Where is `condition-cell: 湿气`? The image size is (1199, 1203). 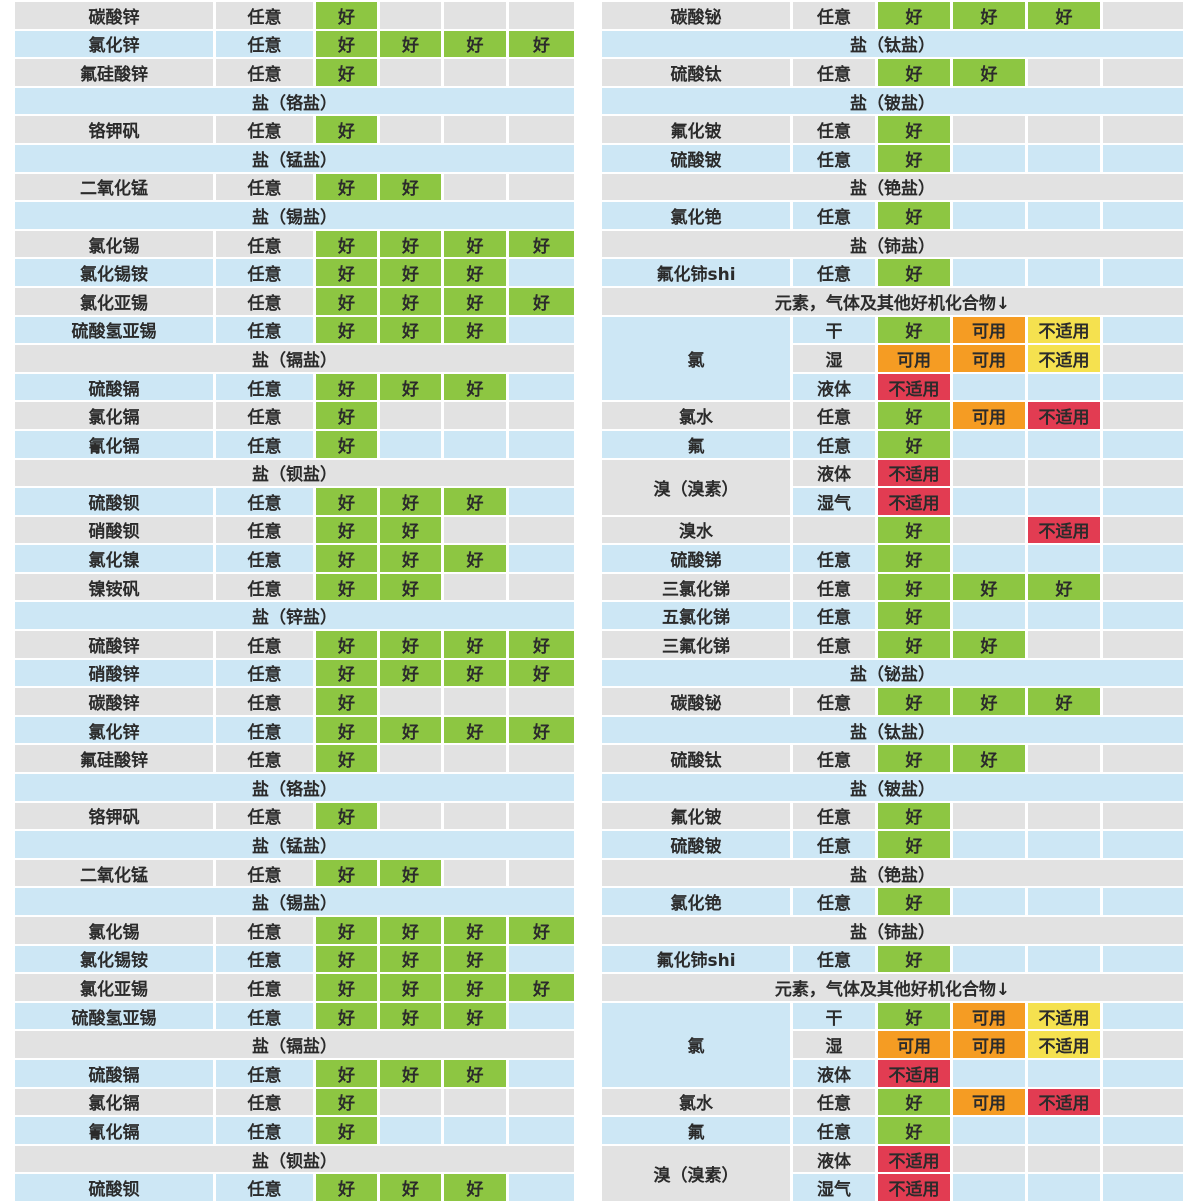
condition-cell: 湿气 is located at coordinates (834, 501).